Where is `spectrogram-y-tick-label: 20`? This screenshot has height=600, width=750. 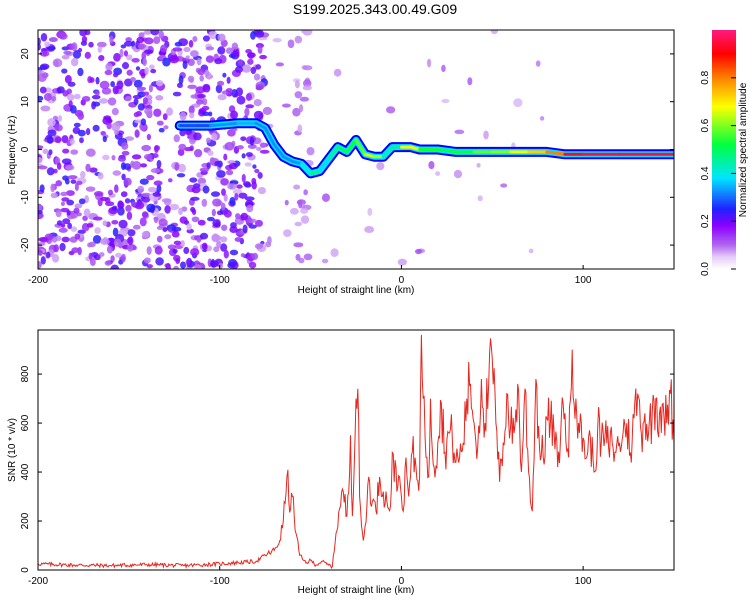 spectrogram-y-tick-label: 20 is located at coordinates (25, 54).